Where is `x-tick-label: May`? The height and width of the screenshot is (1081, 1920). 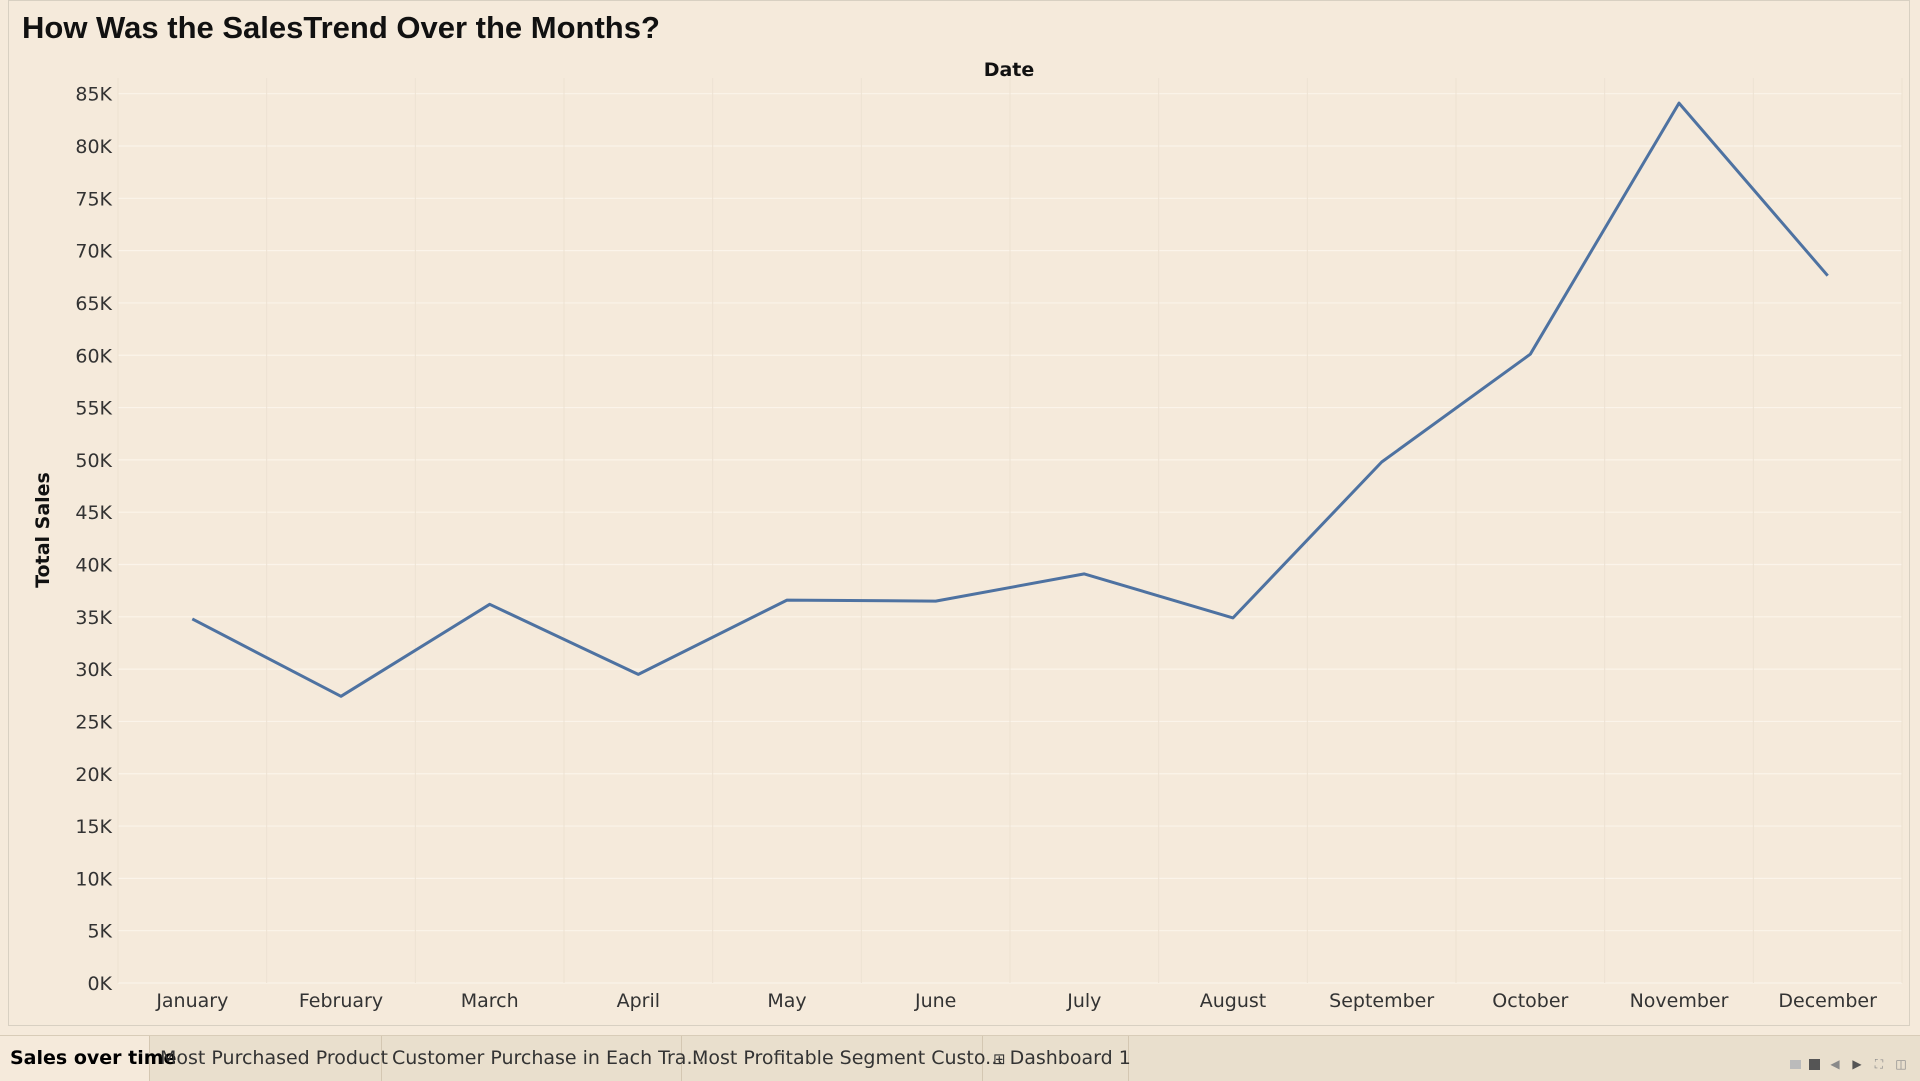
x-tick-label: May is located at coordinates (786, 1001).